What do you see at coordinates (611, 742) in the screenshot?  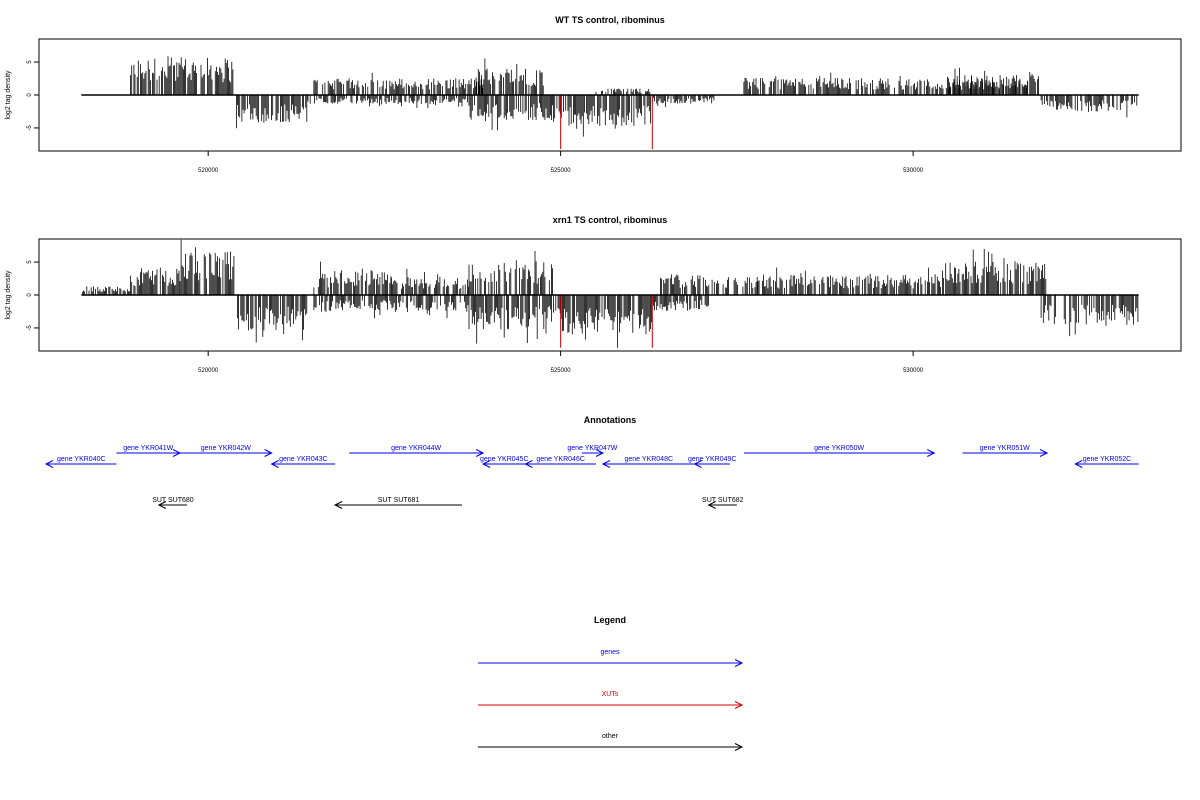 I see `legend-item: other` at bounding box center [611, 742].